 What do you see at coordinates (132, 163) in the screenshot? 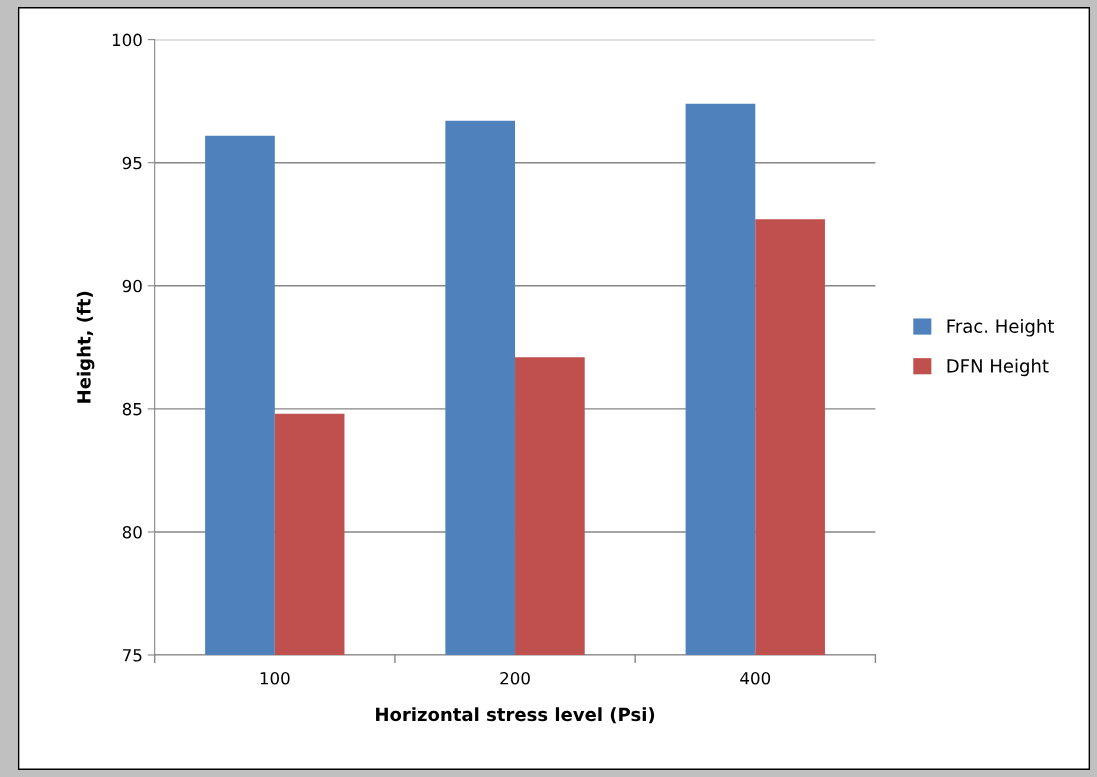
I see `y-tick-label: 95` at bounding box center [132, 163].